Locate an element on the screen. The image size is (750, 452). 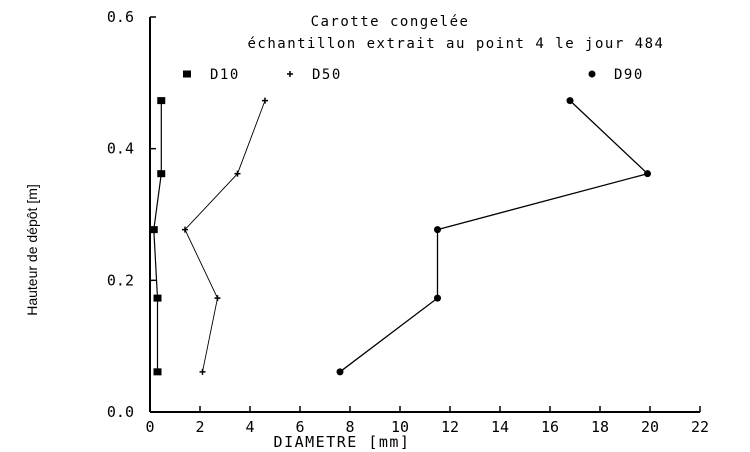
legend-d10: D10 is located at coordinates (211, 75).